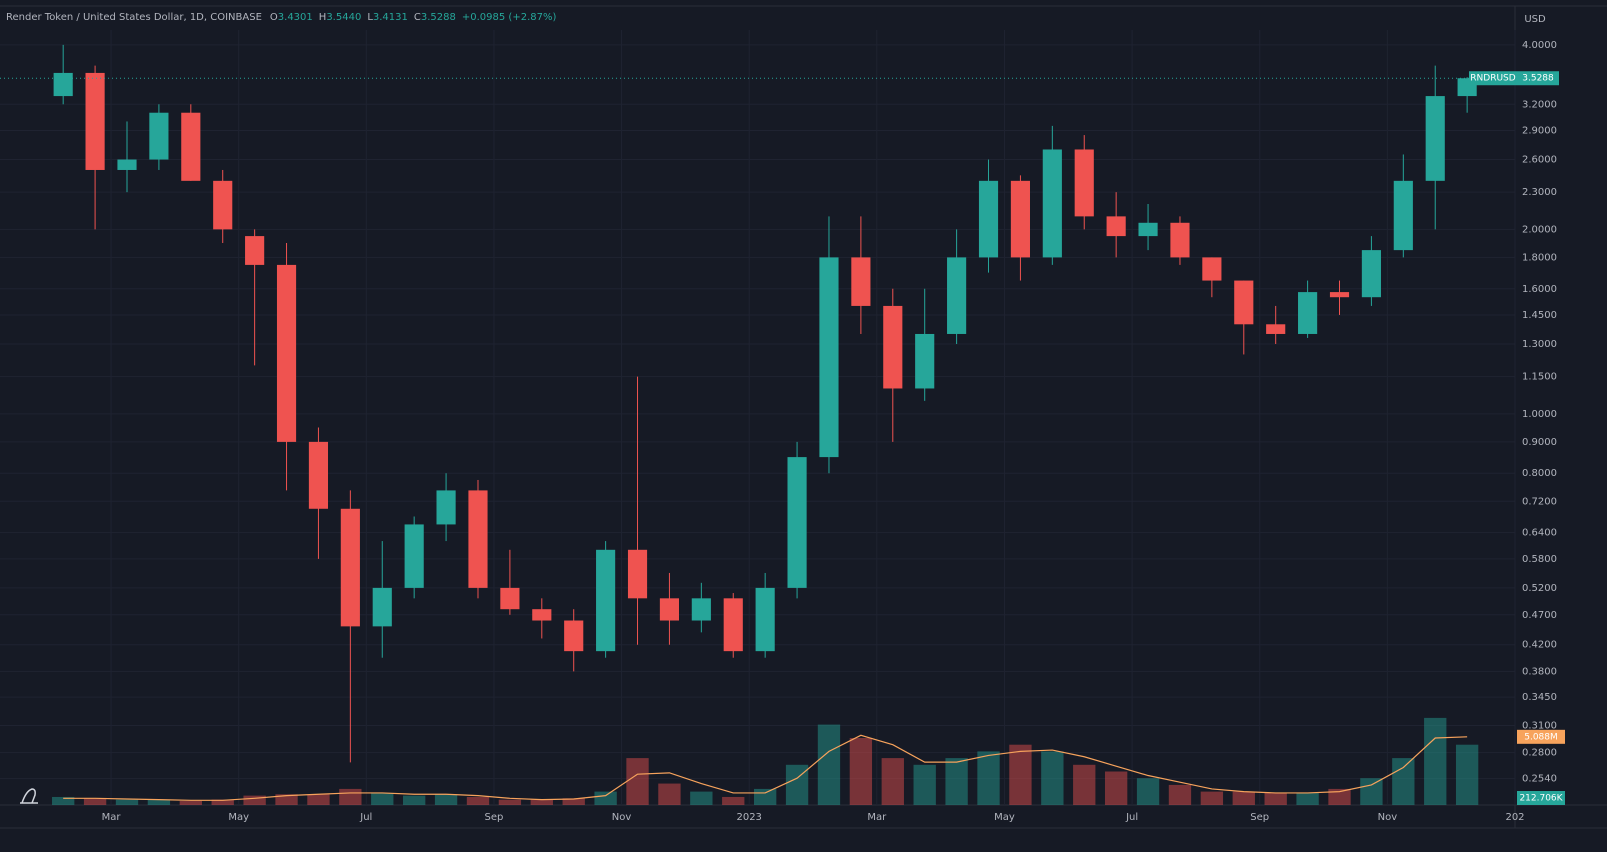 The height and width of the screenshot is (852, 1607). I want to click on x-tick-label: Mar, so click(112, 817).